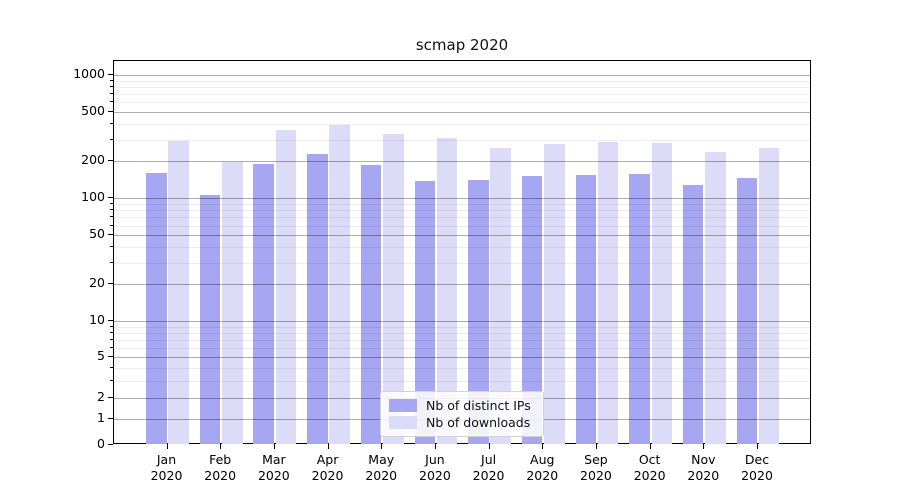 The width and height of the screenshot is (900, 500). What do you see at coordinates (156, 308) in the screenshot?
I see `bar-jan-distinct-ips` at bounding box center [156, 308].